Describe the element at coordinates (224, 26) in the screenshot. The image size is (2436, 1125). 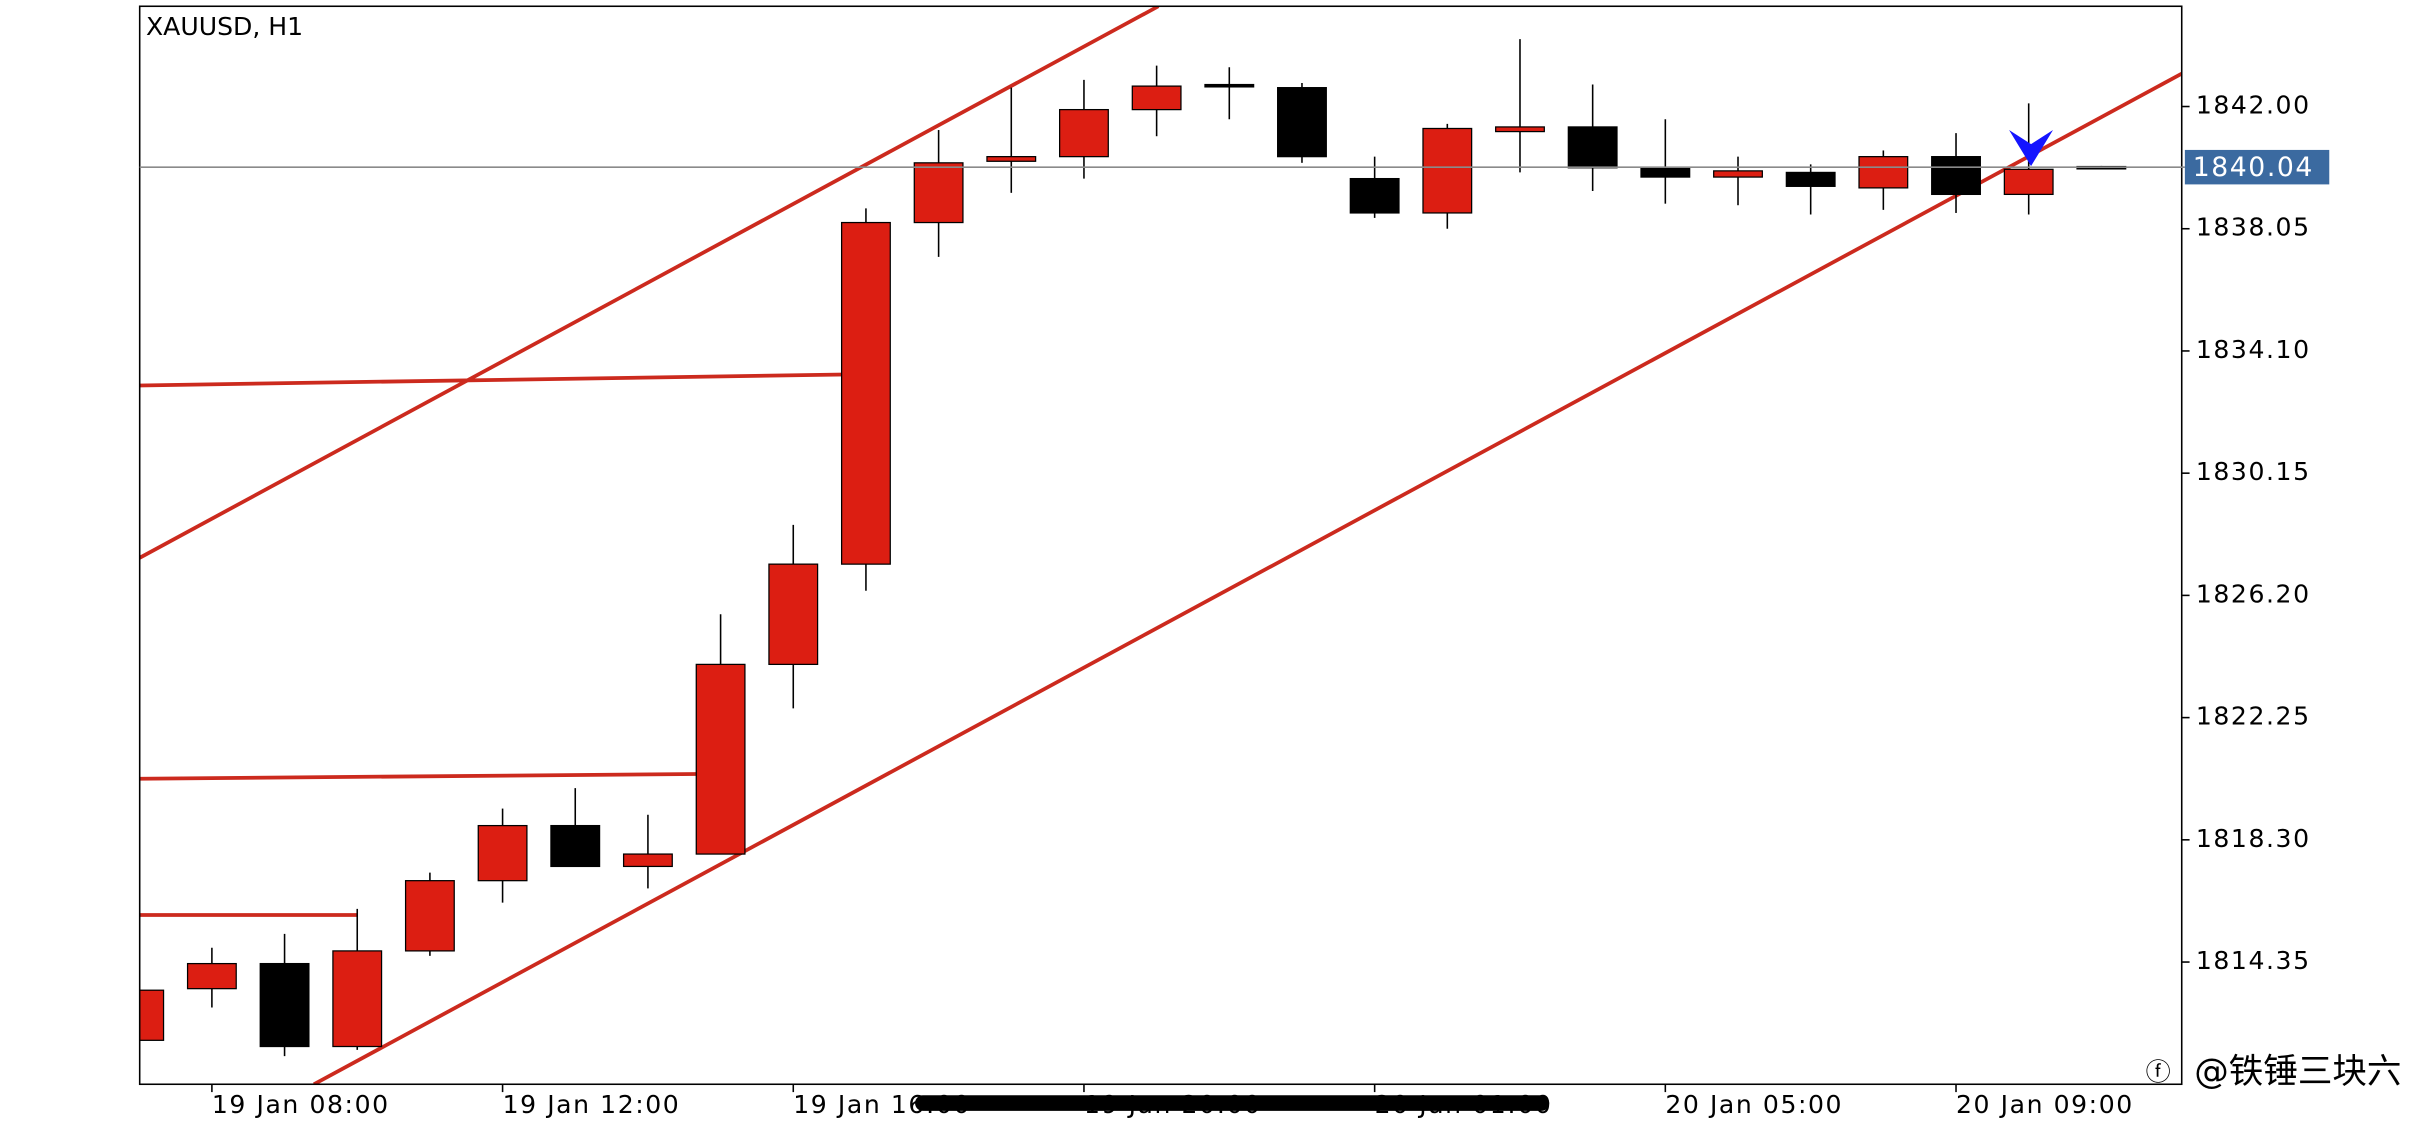
I see `chart-title: XAUUSD, H1` at that location.